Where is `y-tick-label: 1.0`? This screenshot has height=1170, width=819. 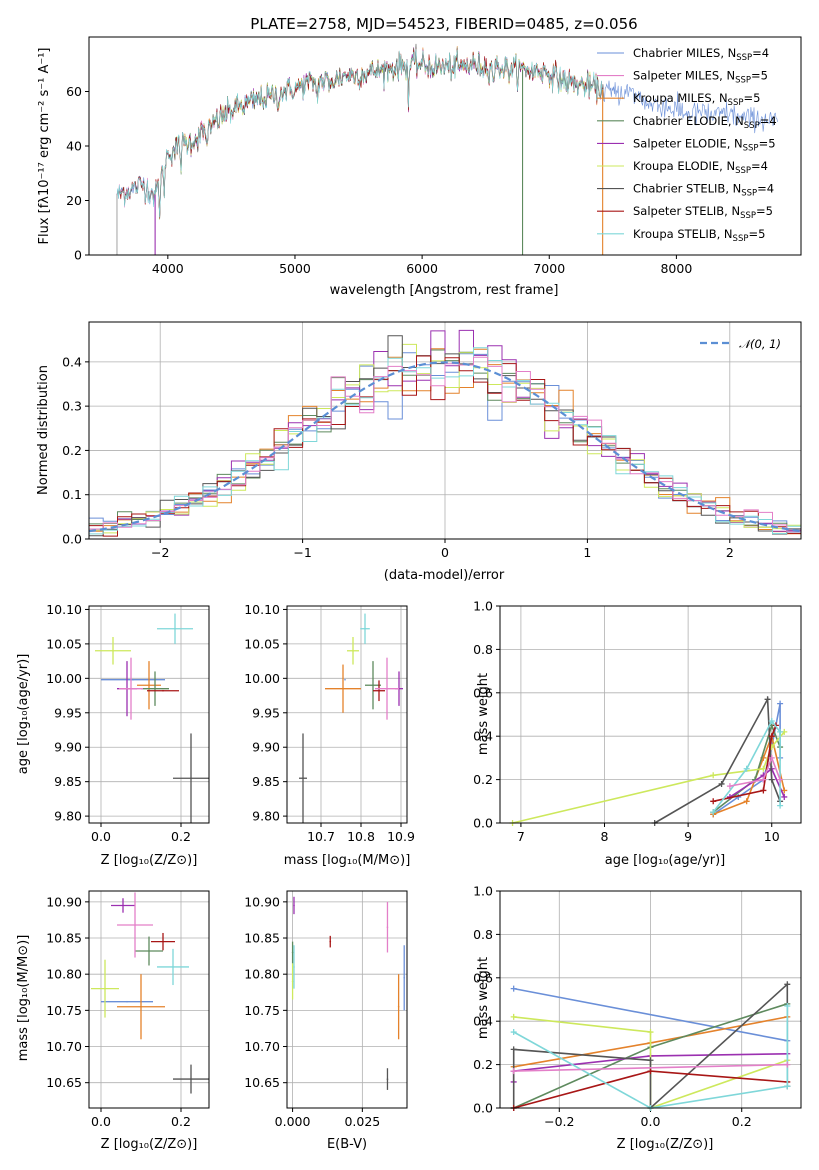 y-tick-label: 1.0 is located at coordinates (483, 606).